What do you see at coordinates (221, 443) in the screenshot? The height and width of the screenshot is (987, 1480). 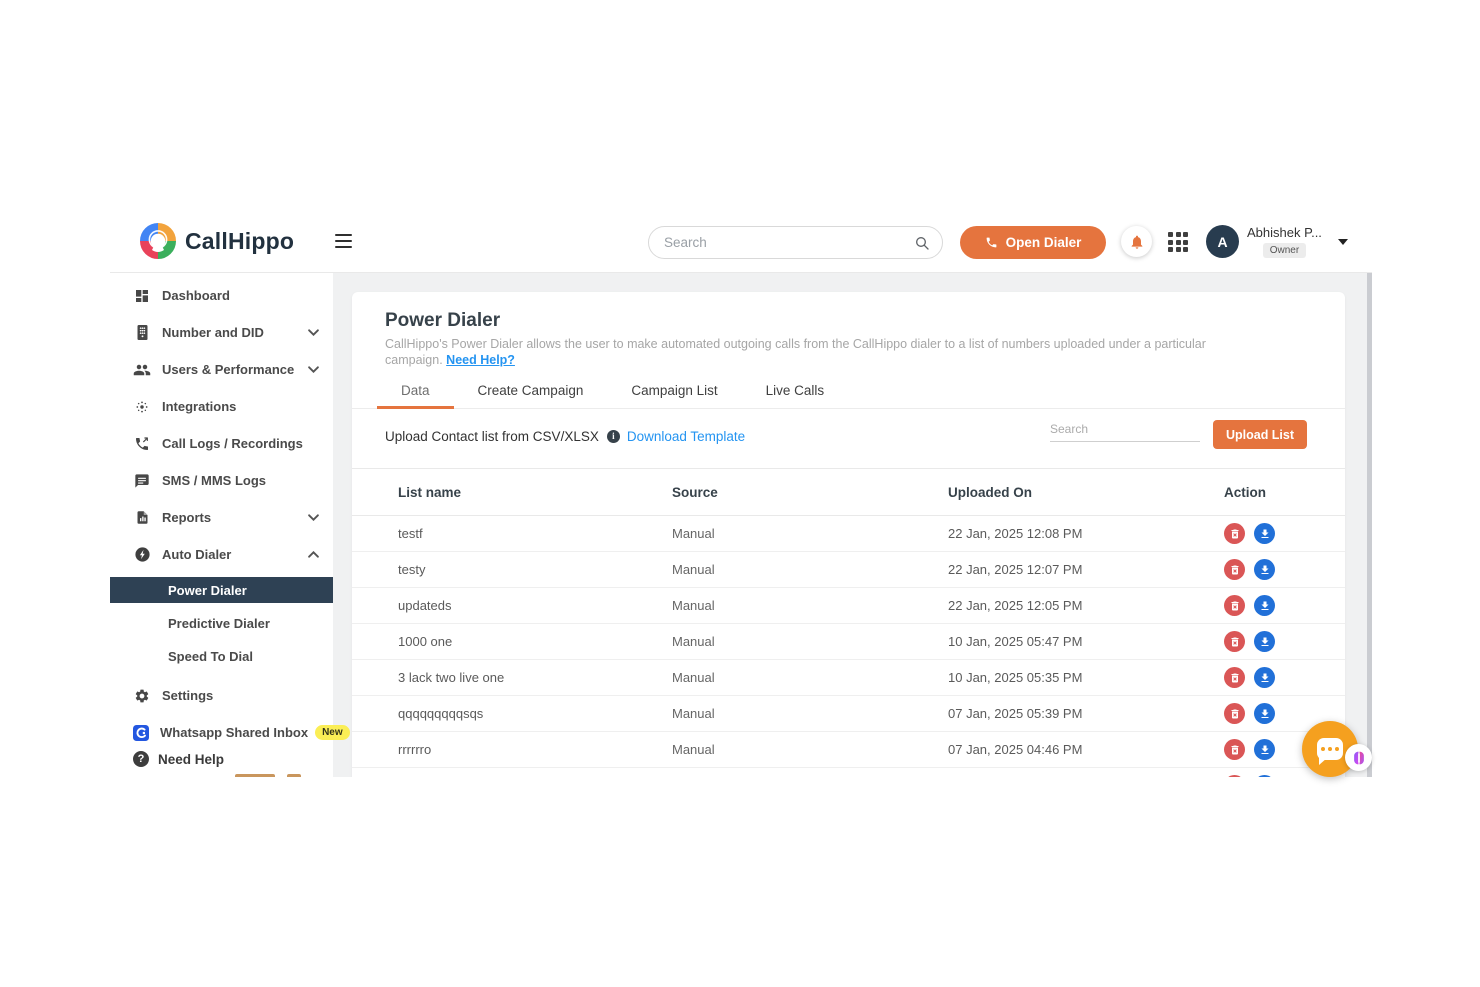 I see `sidebar-item-call-logs: Call Logs / Recordings` at bounding box center [221, 443].